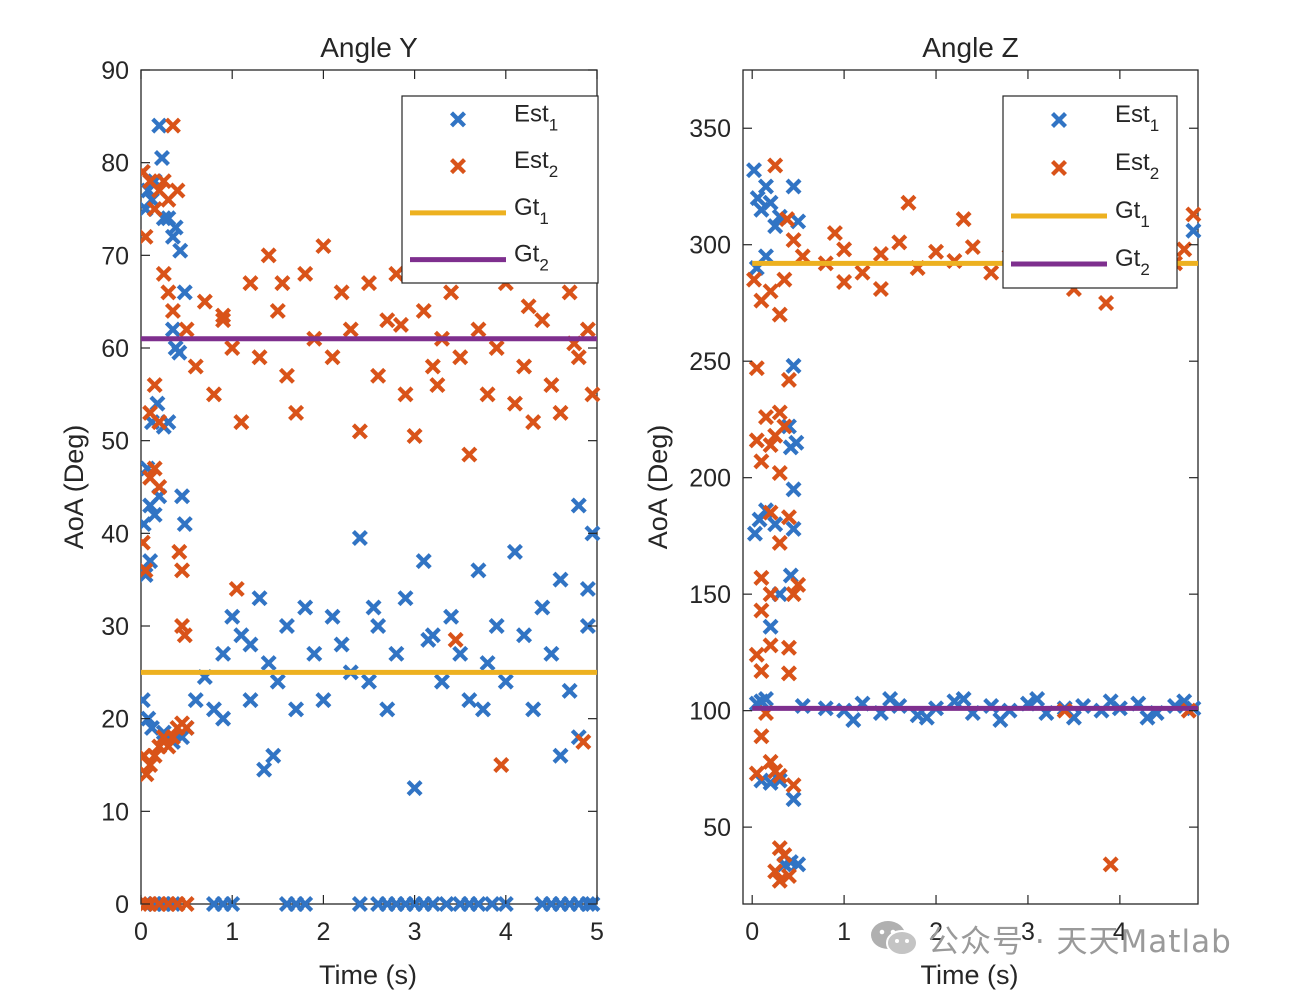 The width and height of the screenshot is (1315, 991). What do you see at coordinates (1144, 221) in the screenshot?
I see `legend-label-subscript: 1` at bounding box center [1144, 221].